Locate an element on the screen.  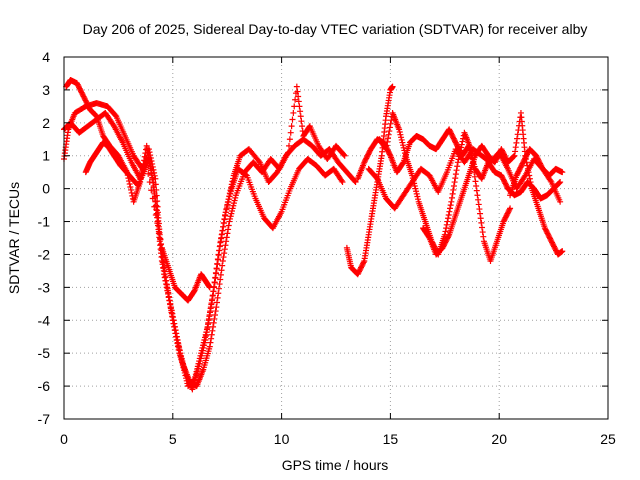
y-tick-label: 2 is located at coordinates (46, 123).